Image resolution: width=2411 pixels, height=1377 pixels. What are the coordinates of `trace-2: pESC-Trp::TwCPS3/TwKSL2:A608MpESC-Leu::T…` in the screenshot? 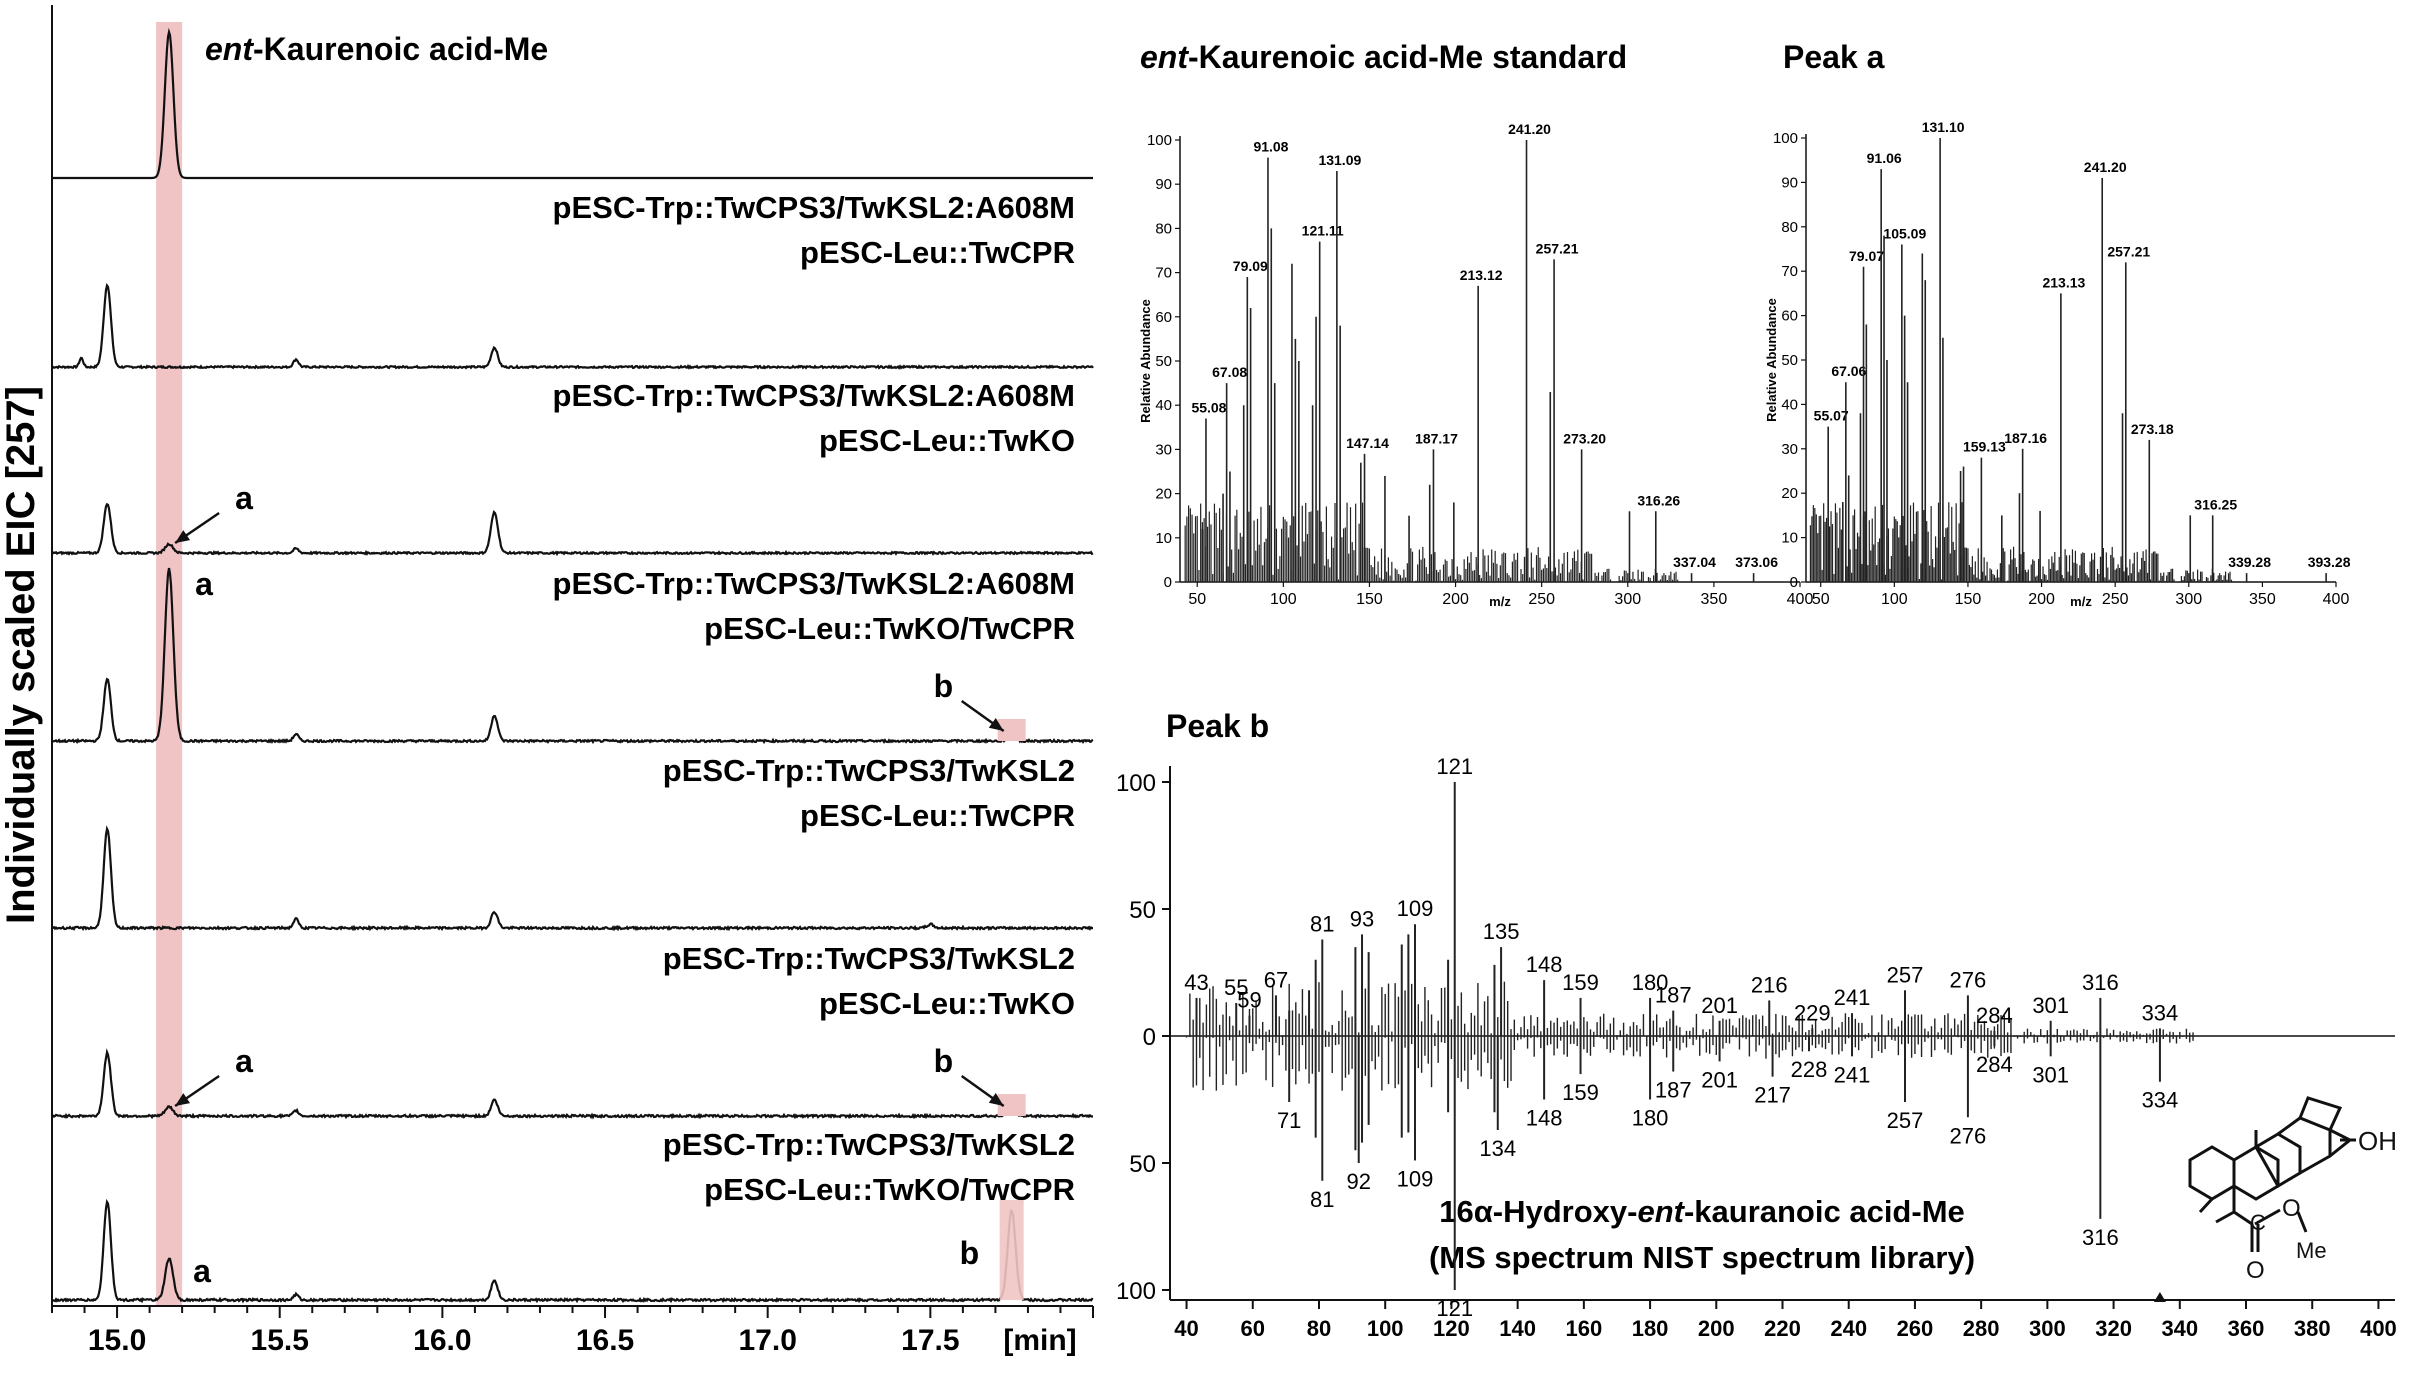 It's located at (572, 467).